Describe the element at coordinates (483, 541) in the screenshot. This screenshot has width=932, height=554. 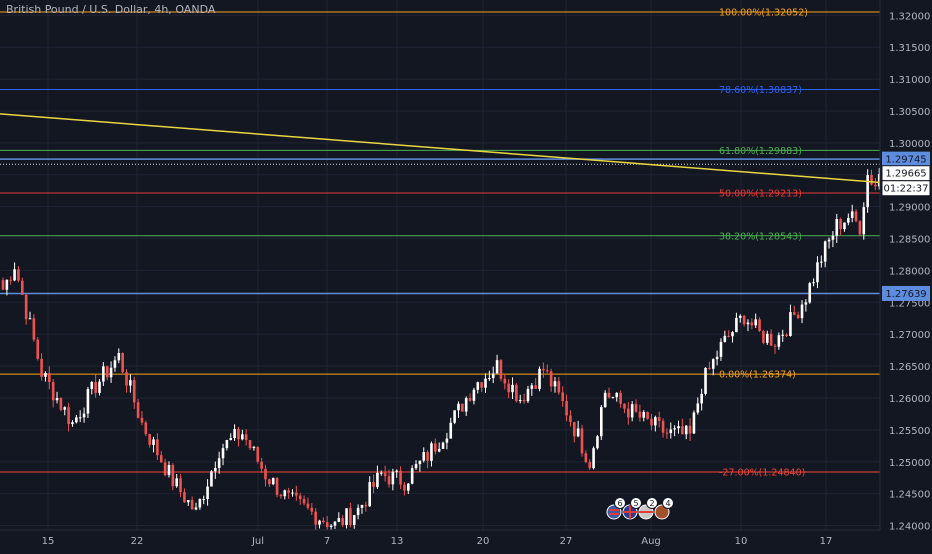
I see `time-tick-label: 20` at that location.